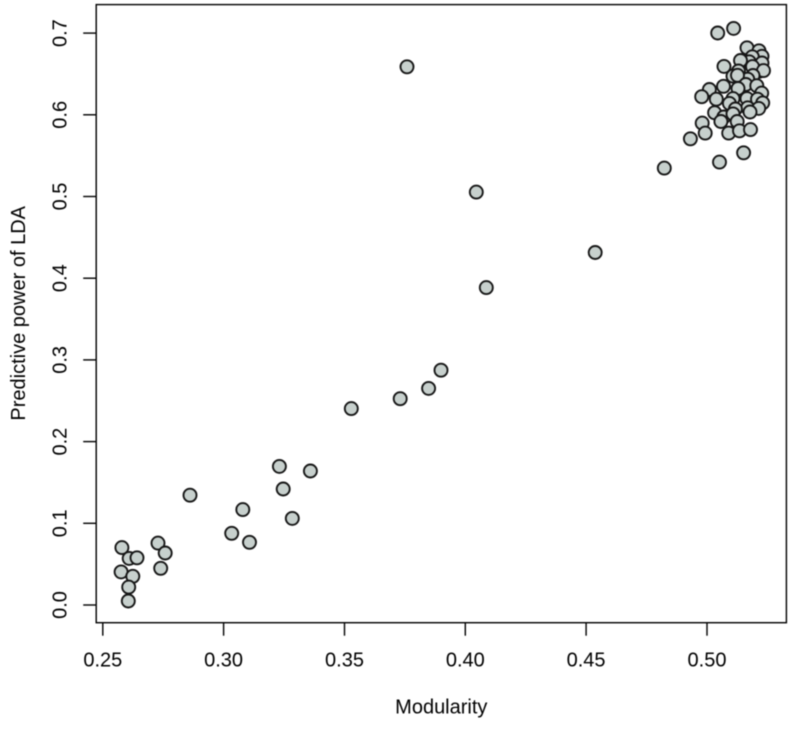 The height and width of the screenshot is (729, 792). I want to click on svg-text: 0.6, so click(61, 115).